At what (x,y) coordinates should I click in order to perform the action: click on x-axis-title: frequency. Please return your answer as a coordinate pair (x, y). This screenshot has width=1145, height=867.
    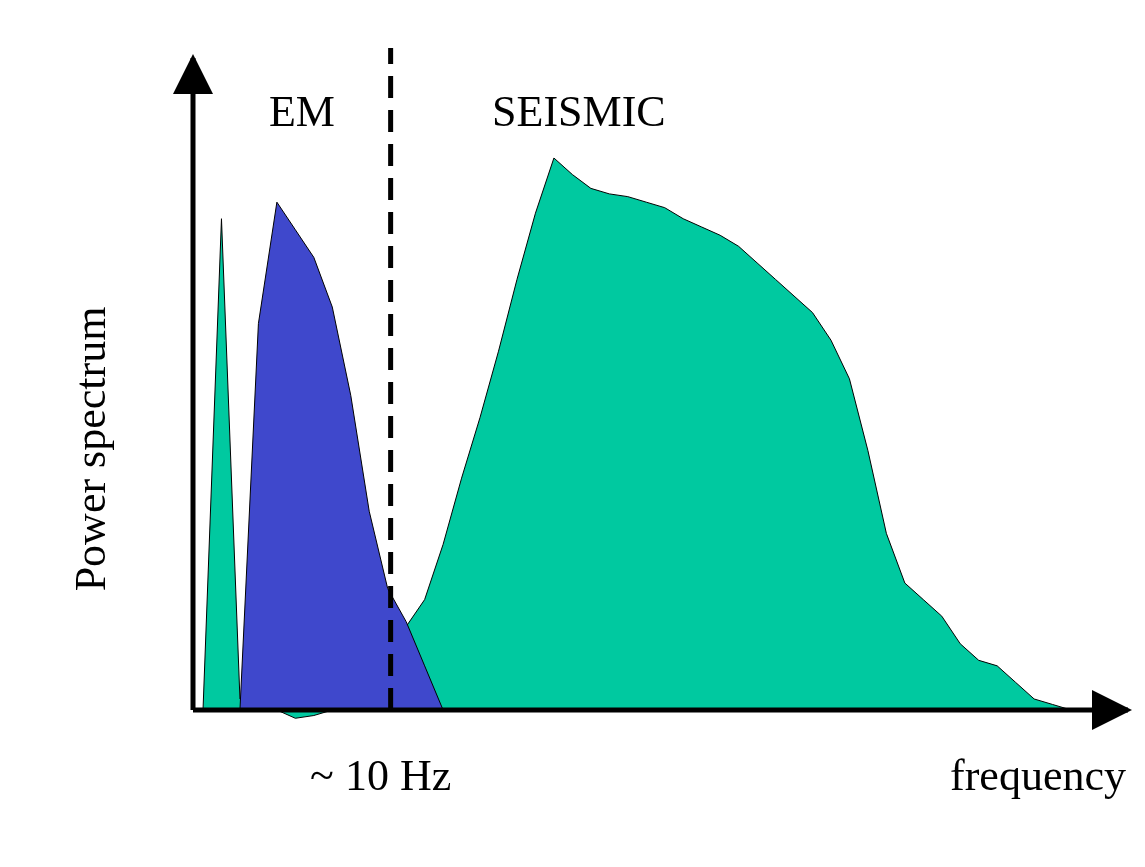
    Looking at the image, I should click on (1038, 775).